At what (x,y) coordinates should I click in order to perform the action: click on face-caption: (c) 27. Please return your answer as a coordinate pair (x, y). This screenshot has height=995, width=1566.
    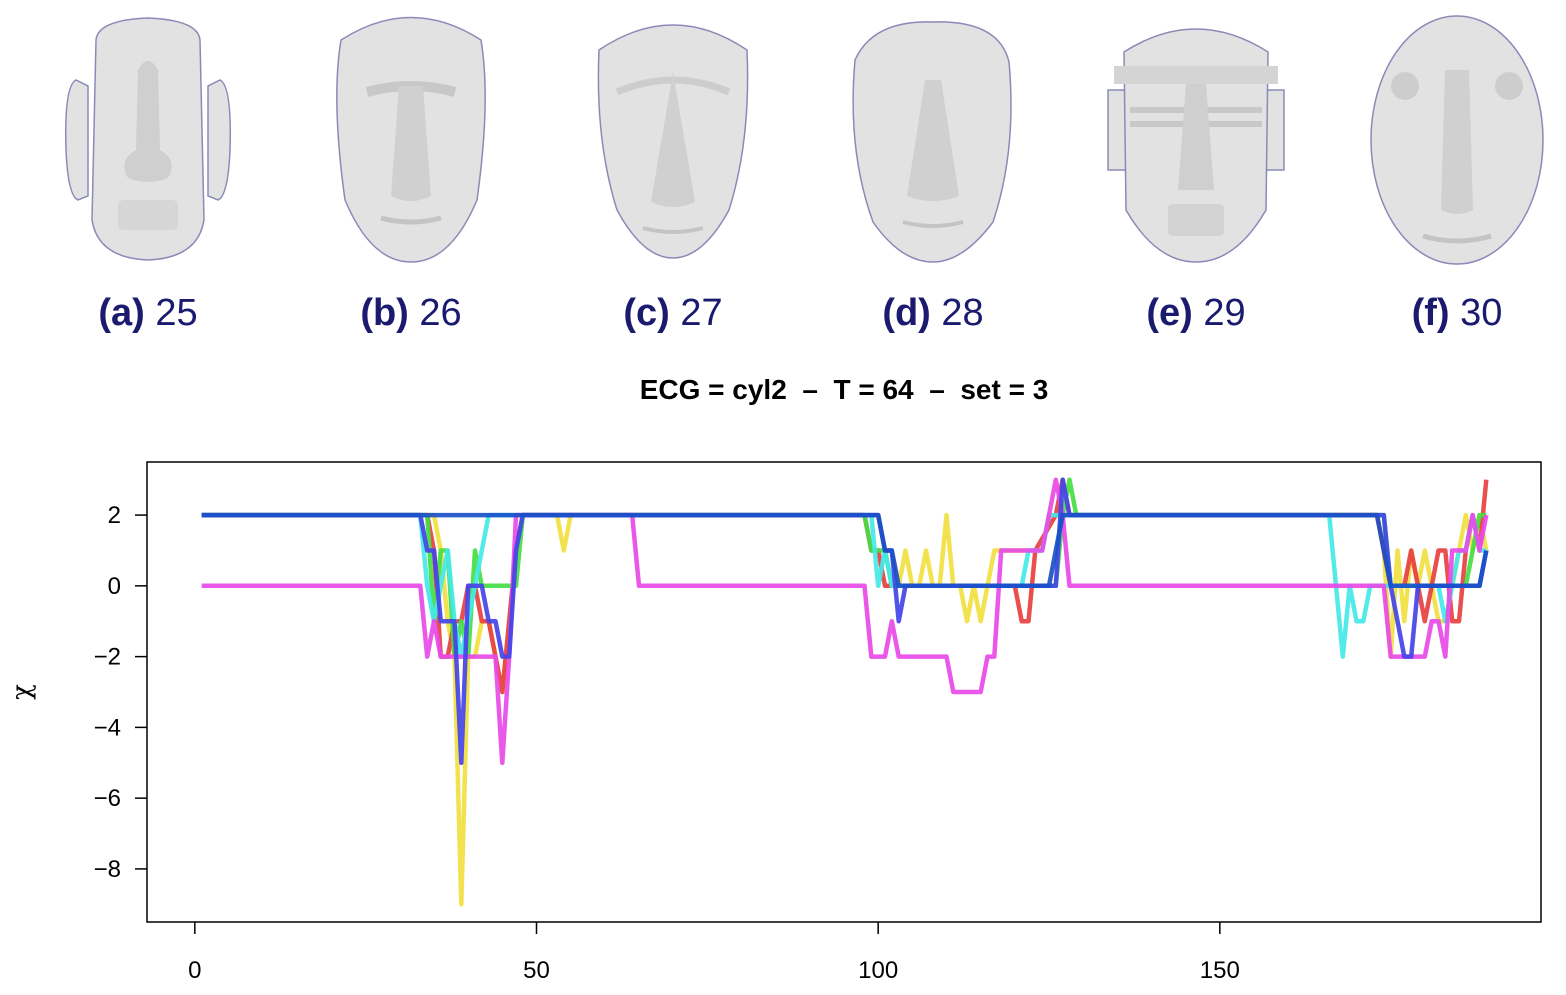
    Looking at the image, I should click on (673, 313).